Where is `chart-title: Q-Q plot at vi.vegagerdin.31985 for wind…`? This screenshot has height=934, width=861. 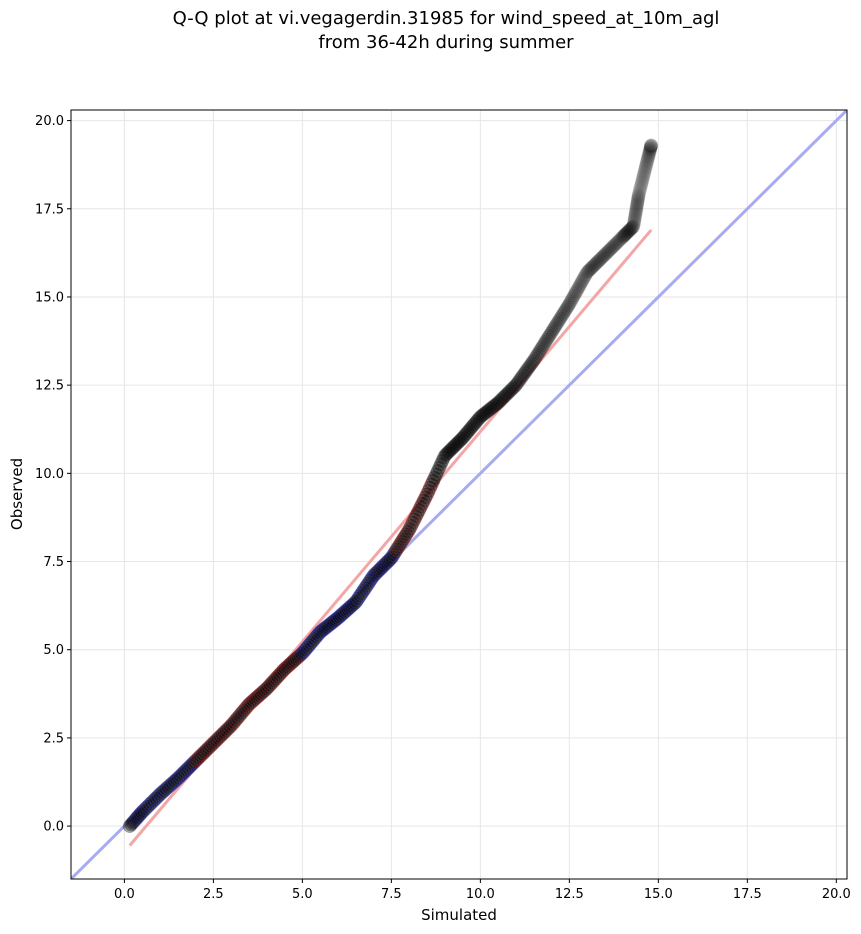 chart-title: Q-Q plot at vi.vegagerdin.31985 for wind… is located at coordinates (446, 18).